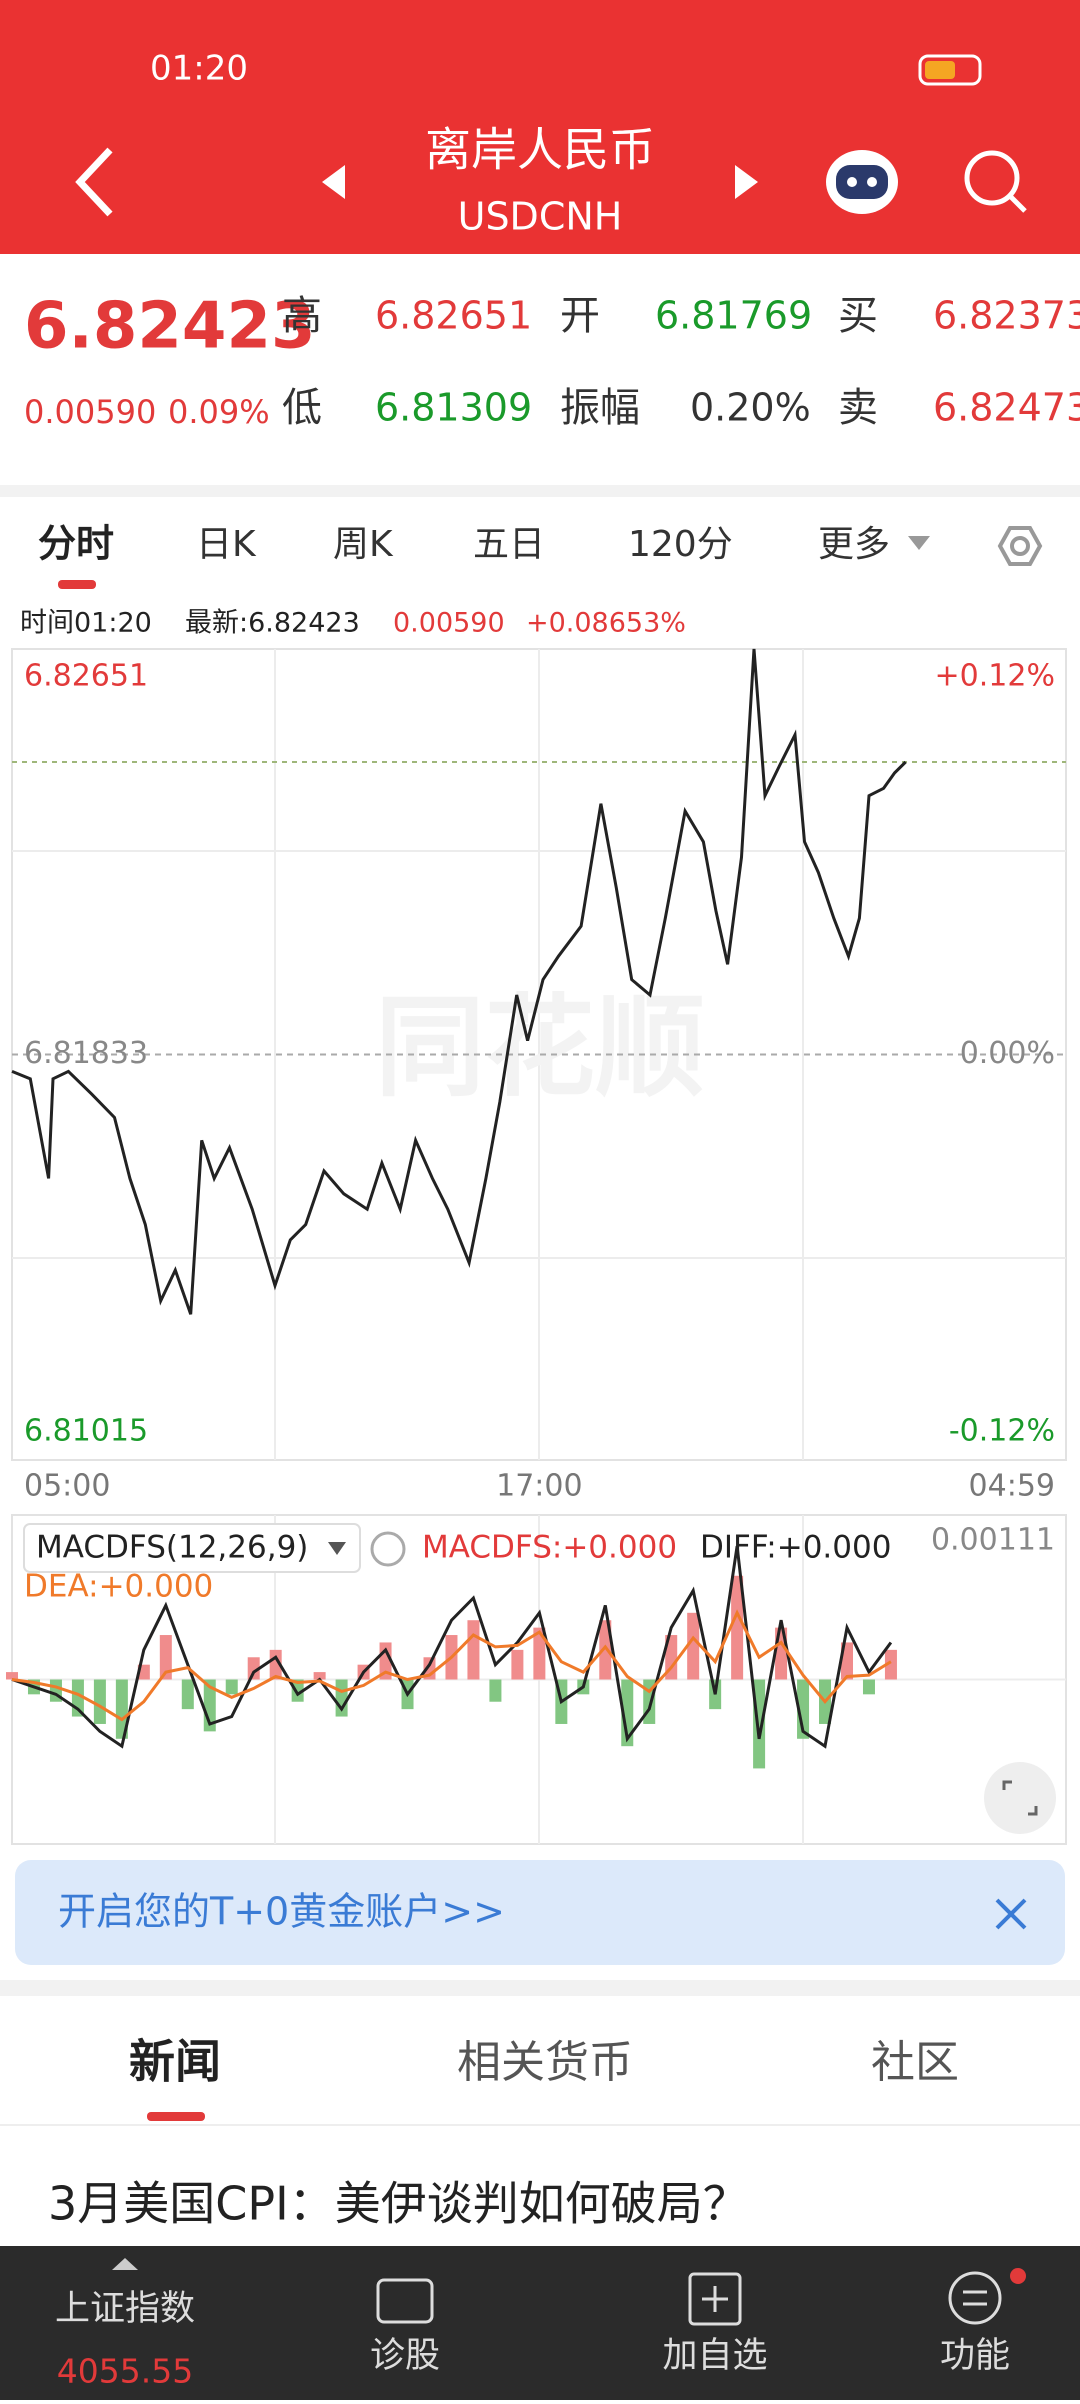 This screenshot has height=2404, width=1080. Describe the element at coordinates (540, 1912) in the screenshot. I see `banner` at that location.